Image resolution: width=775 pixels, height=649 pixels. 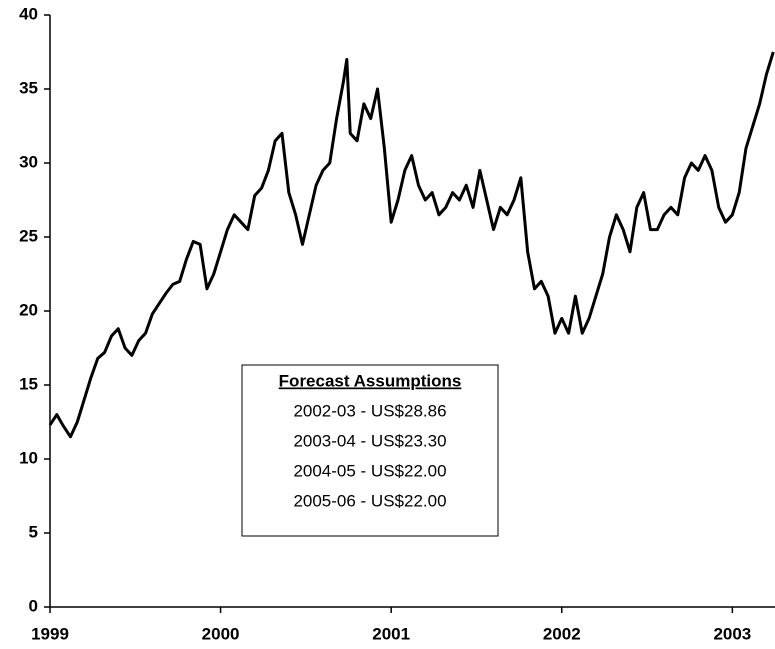 I want to click on x-tick-label: 1999, so click(x=50, y=633).